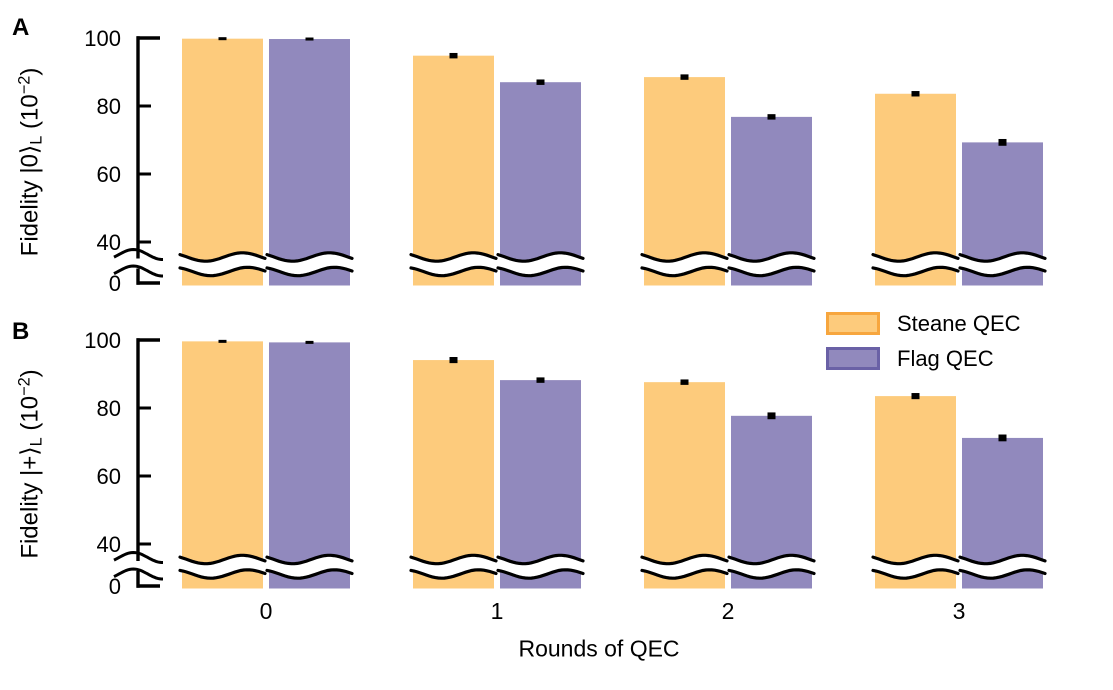  What do you see at coordinates (109, 106) in the screenshot?
I see `y-tick-label-A-80: 80` at bounding box center [109, 106].